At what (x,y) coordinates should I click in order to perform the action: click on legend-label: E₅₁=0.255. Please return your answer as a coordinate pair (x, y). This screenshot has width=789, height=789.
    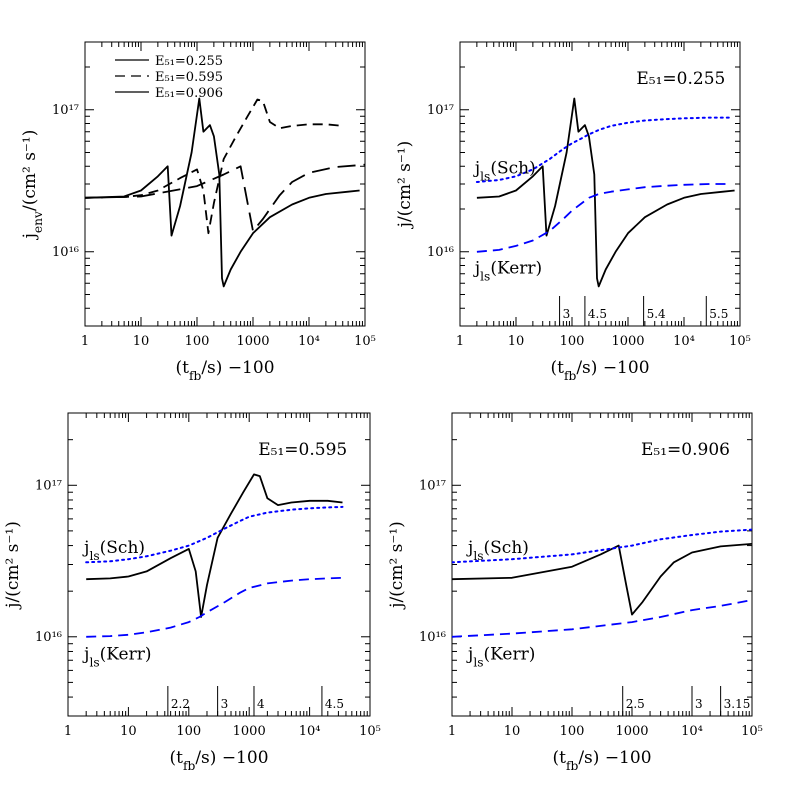
    Looking at the image, I should click on (189, 61).